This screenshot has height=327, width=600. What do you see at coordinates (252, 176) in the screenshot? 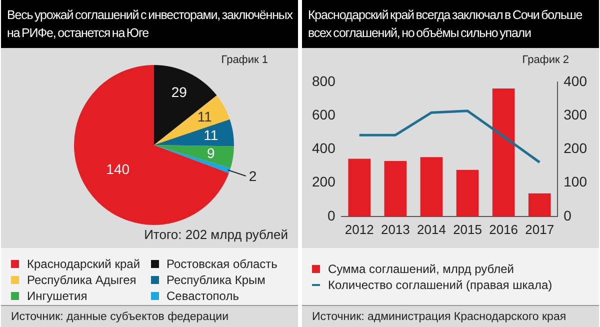
I see `data-label: 2` at bounding box center [252, 176].